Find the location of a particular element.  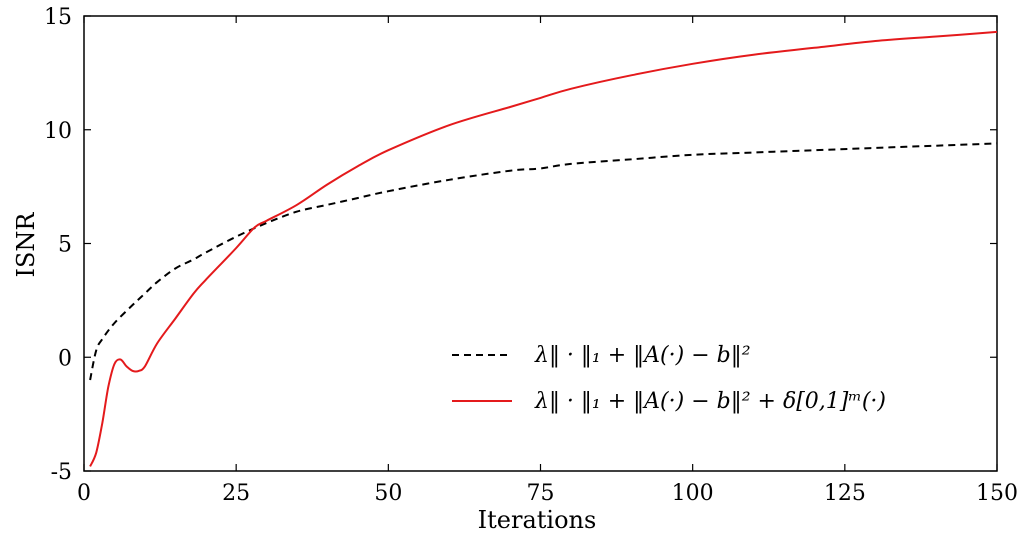

x-tick-label: 50 is located at coordinates (388, 493).